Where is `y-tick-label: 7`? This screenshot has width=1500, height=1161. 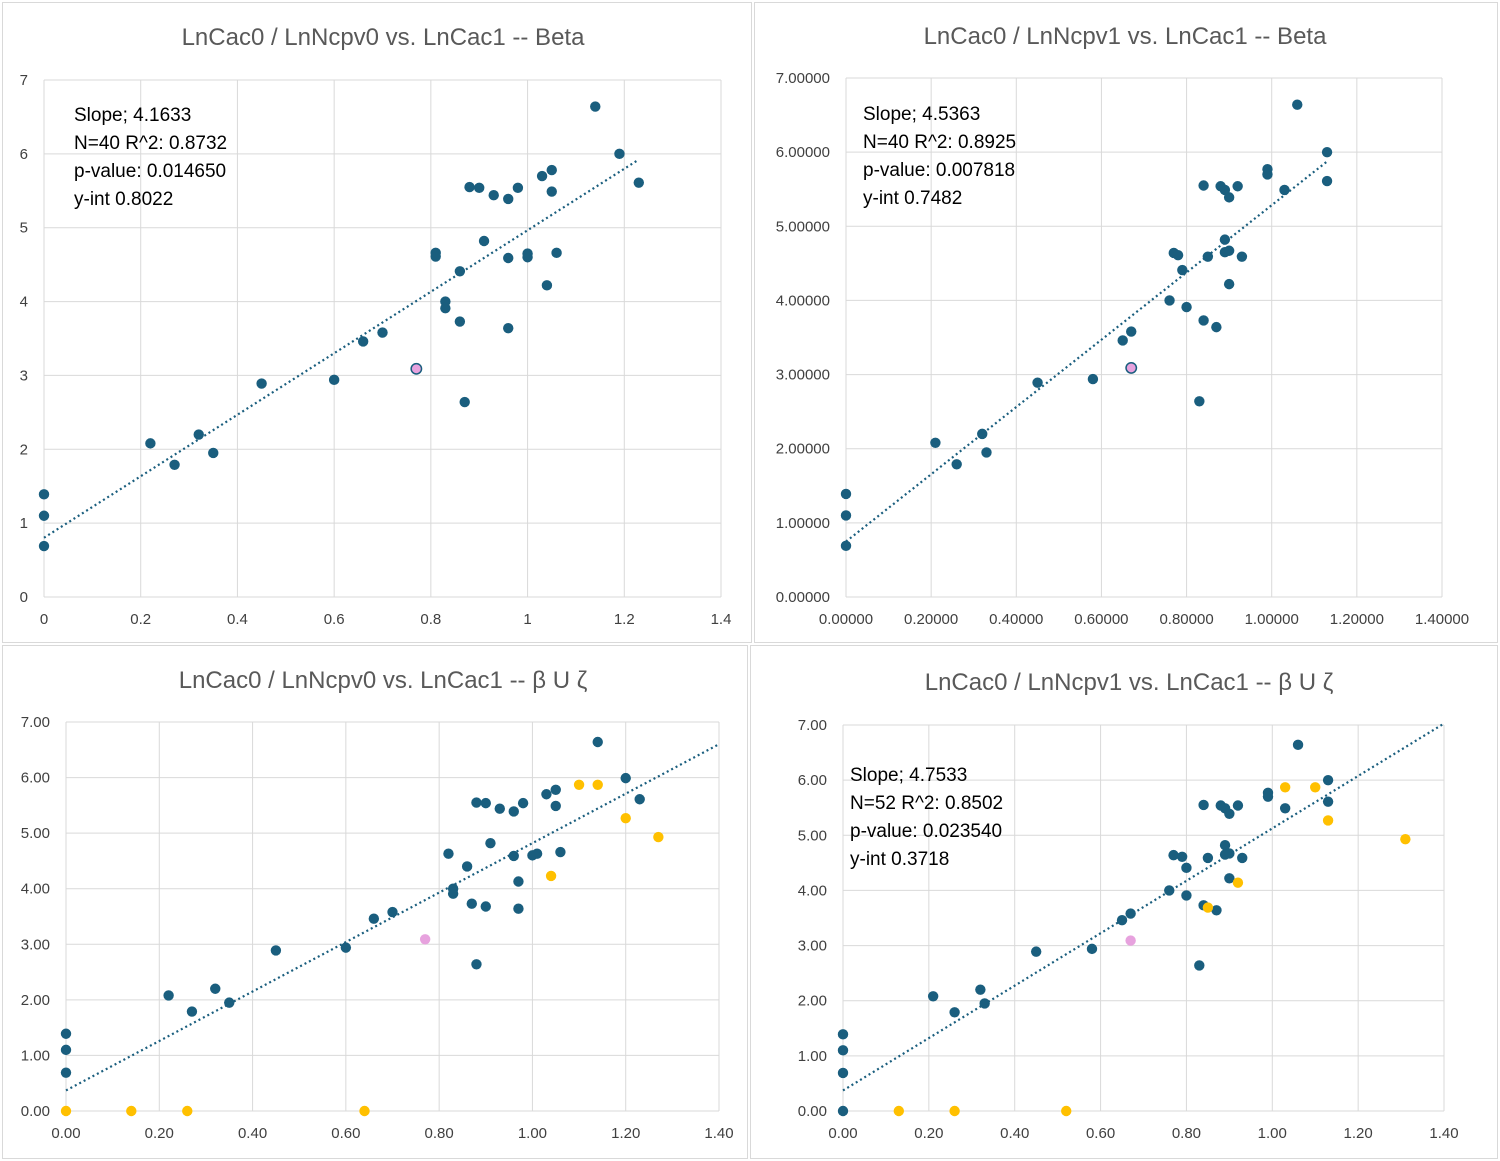
y-tick-label: 7 is located at coordinates (24, 80).